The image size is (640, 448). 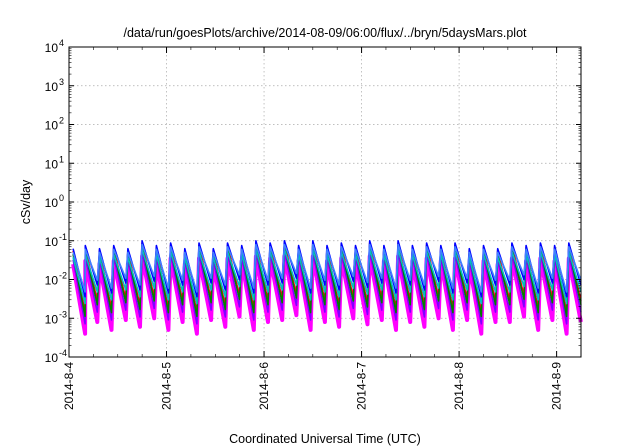 I want to click on x-tick-label: 2014-8-4, so click(x=69, y=386).